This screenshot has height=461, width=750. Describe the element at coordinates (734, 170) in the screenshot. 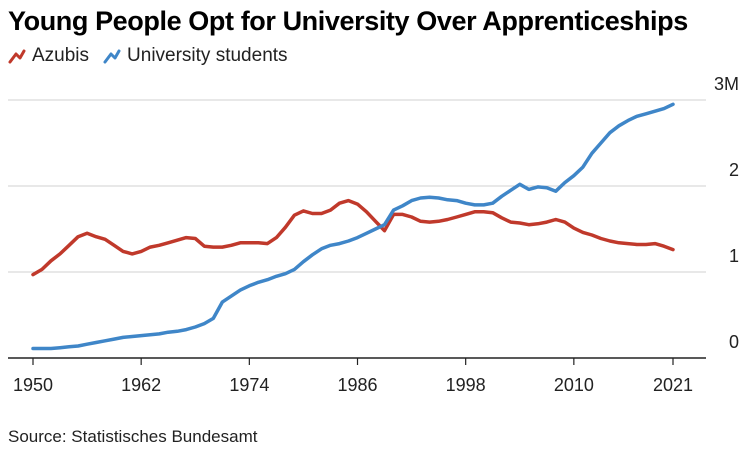

I see `y-tick-label-2: 2` at that location.